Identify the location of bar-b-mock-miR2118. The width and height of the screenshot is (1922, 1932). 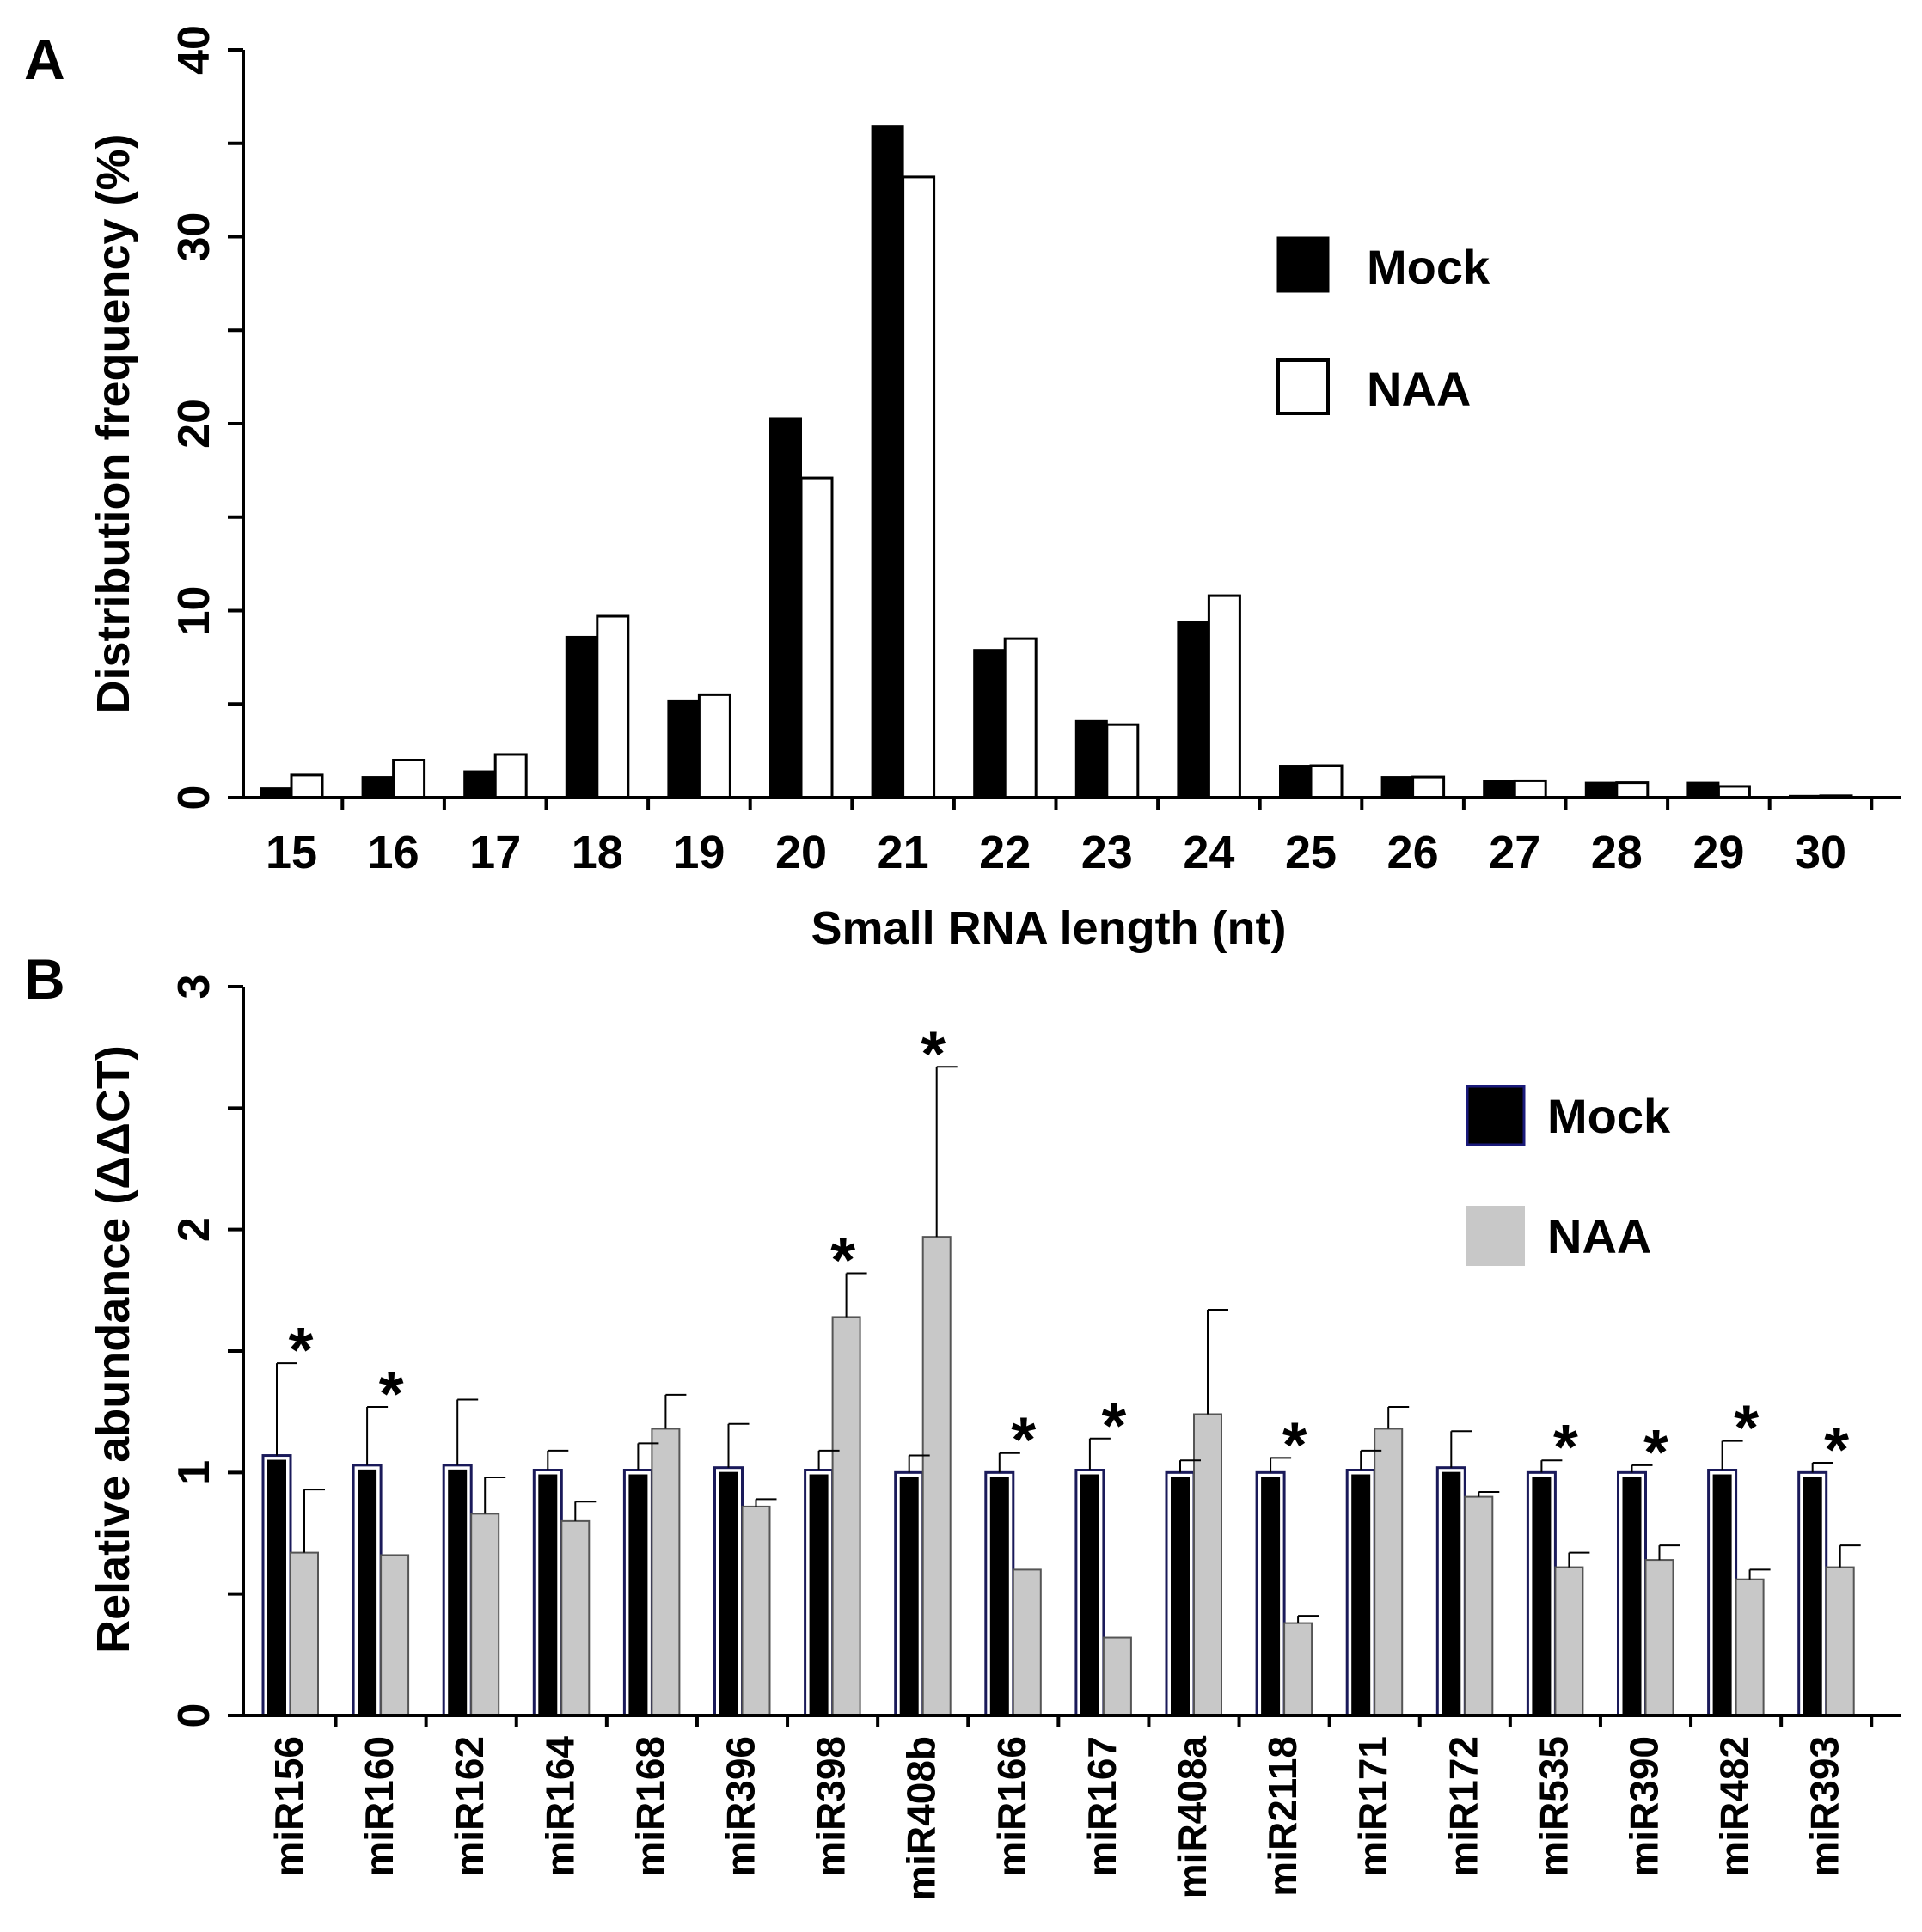
(1271, 1596).